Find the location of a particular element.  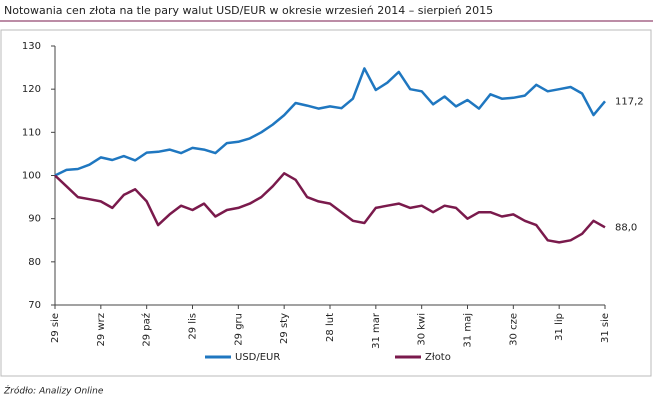

x-tick-label: 31 lip is located at coordinates (559, 327).